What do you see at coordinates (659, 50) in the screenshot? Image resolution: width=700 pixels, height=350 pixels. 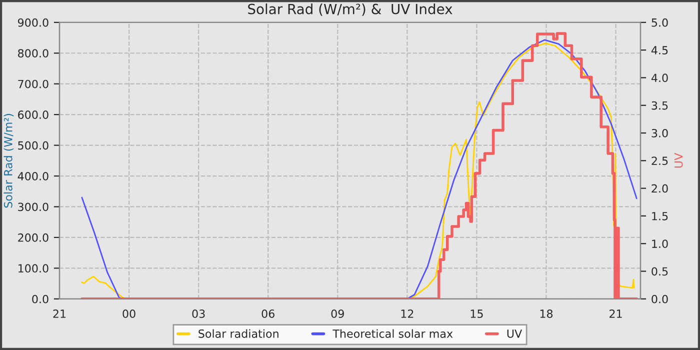 I see `y2-tick-label: 4.5` at bounding box center [659, 50].